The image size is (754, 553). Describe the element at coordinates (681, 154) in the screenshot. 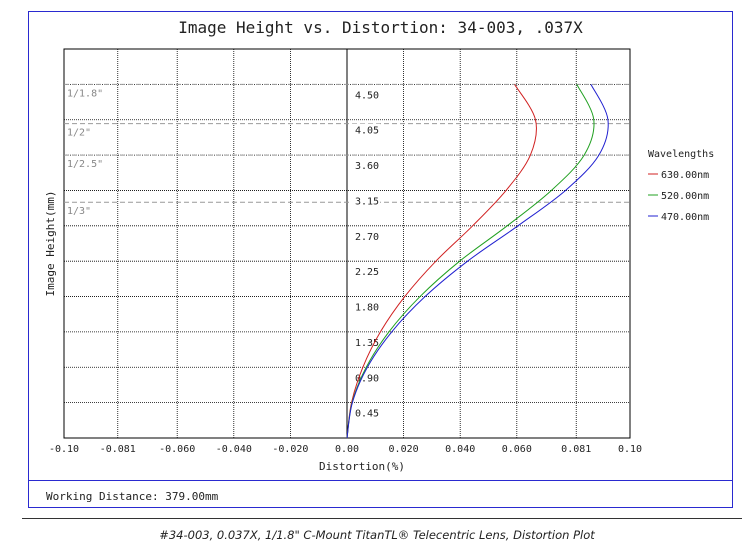

I see `legend-title: Wavelengths` at that location.